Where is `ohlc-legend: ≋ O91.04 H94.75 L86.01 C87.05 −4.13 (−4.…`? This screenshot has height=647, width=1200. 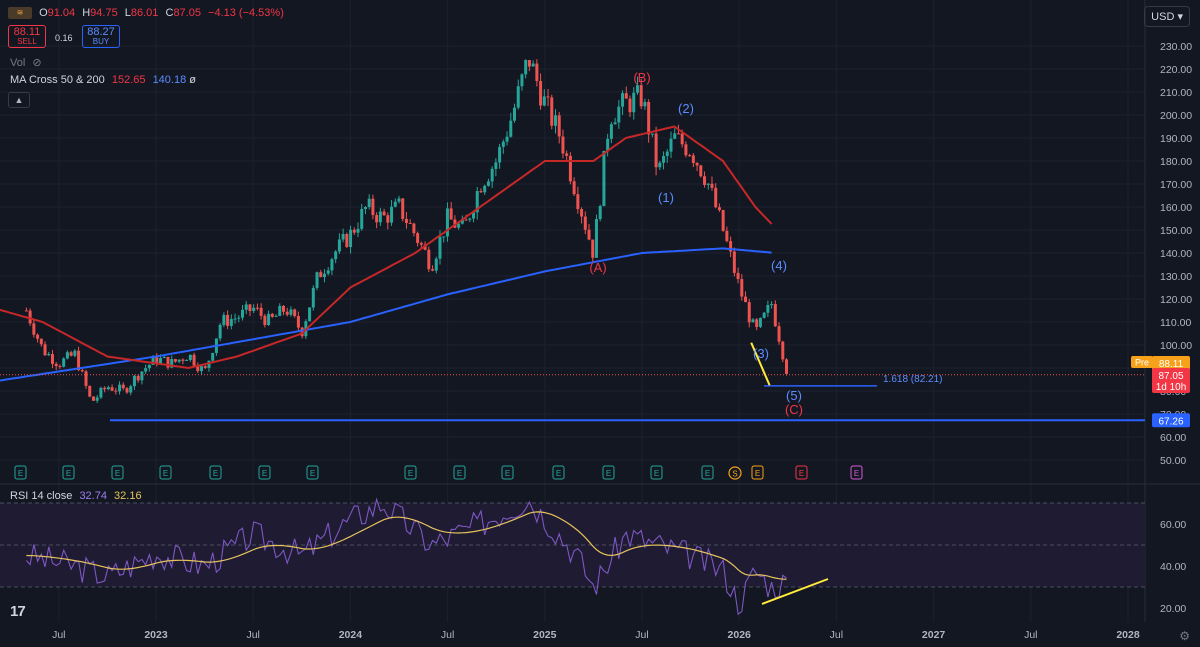 ohlc-legend: ≋ O91.04 H94.75 L86.01 C87.05 −4.13 (−4.… is located at coordinates (146, 13).